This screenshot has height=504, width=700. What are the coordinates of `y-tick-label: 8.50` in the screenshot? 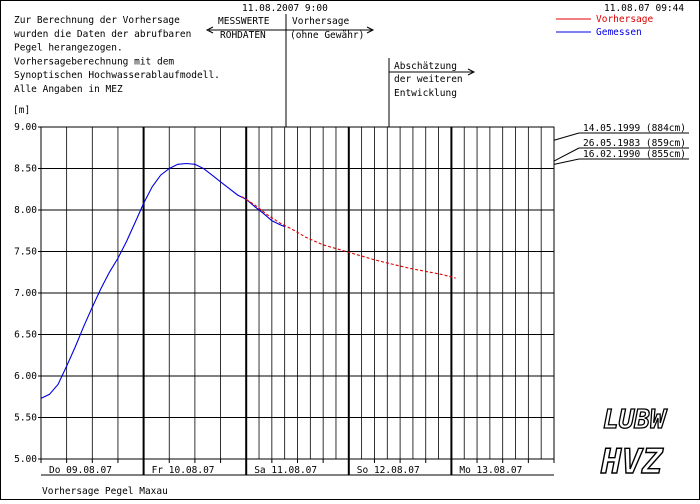 It's located at (25, 169).